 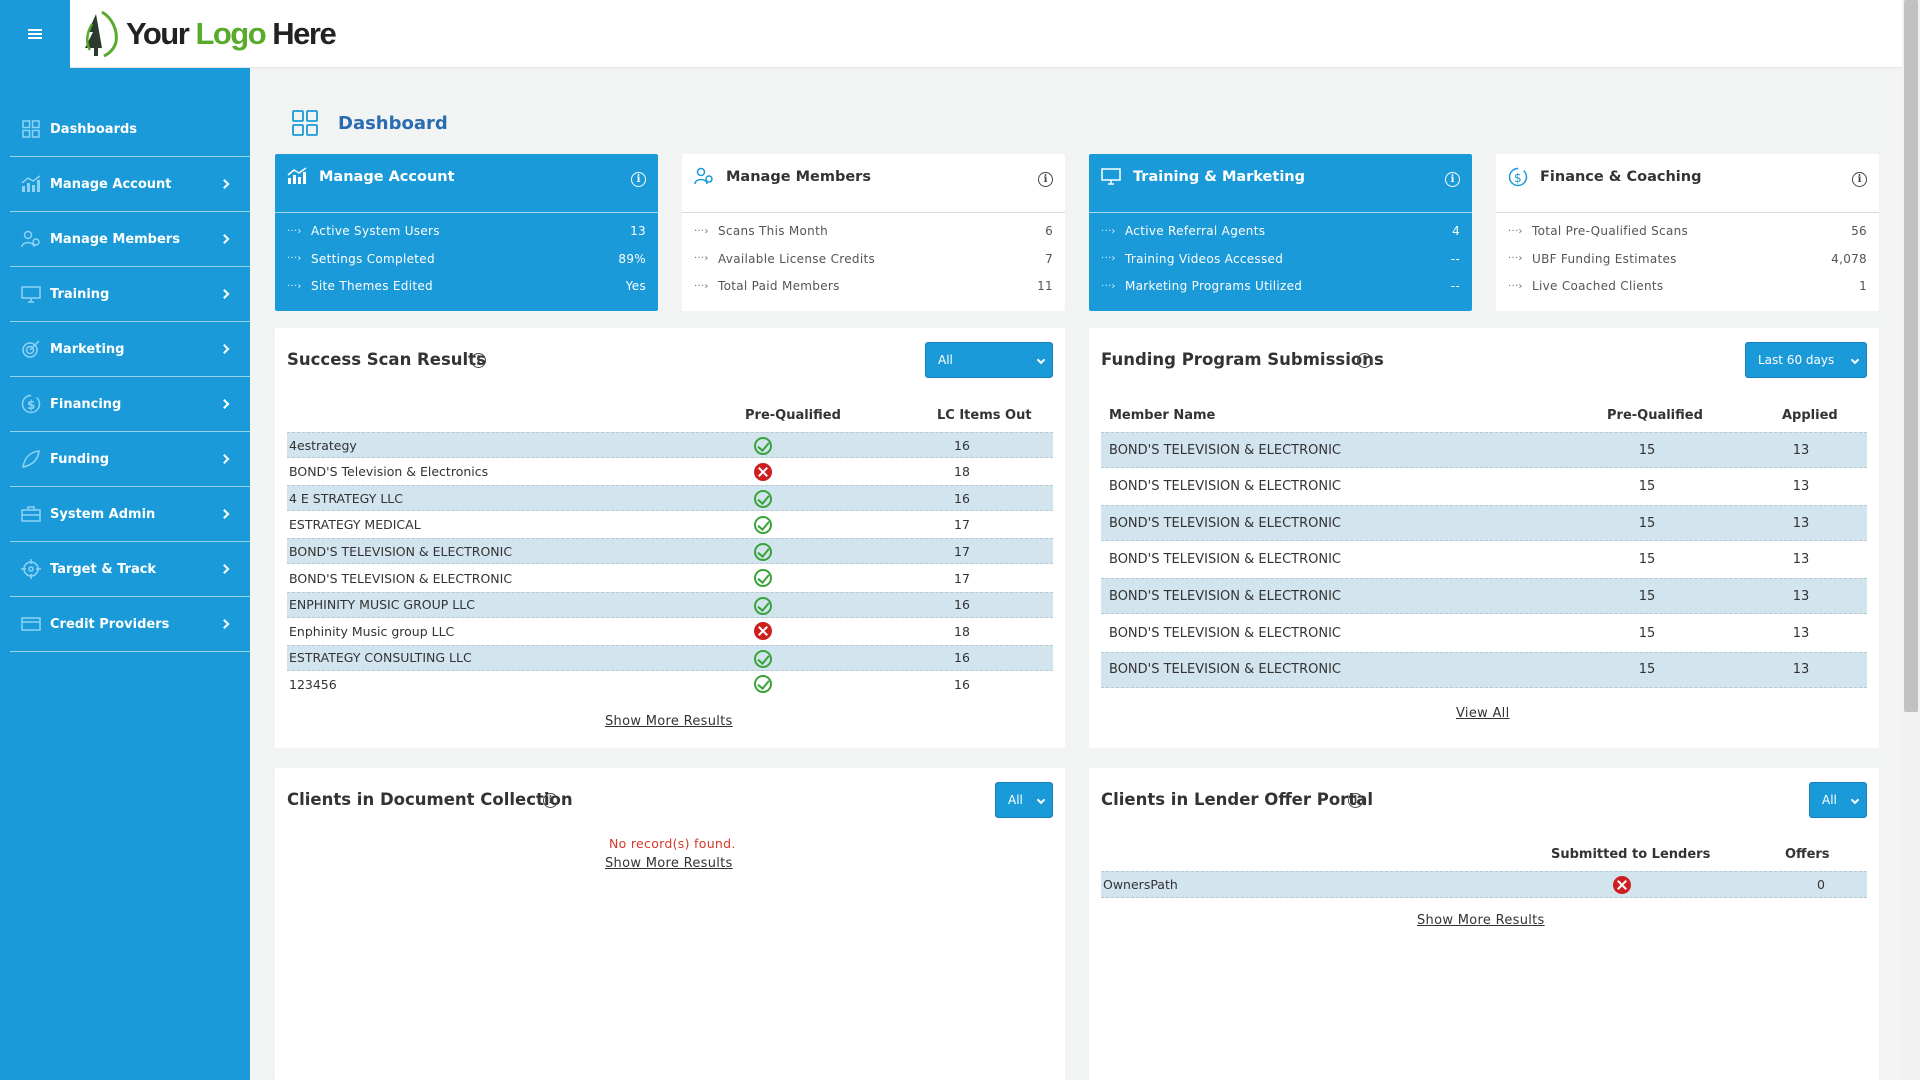 I want to click on col-submitted-to-lenders: Submitted to Lenders, so click(x=1631, y=854).